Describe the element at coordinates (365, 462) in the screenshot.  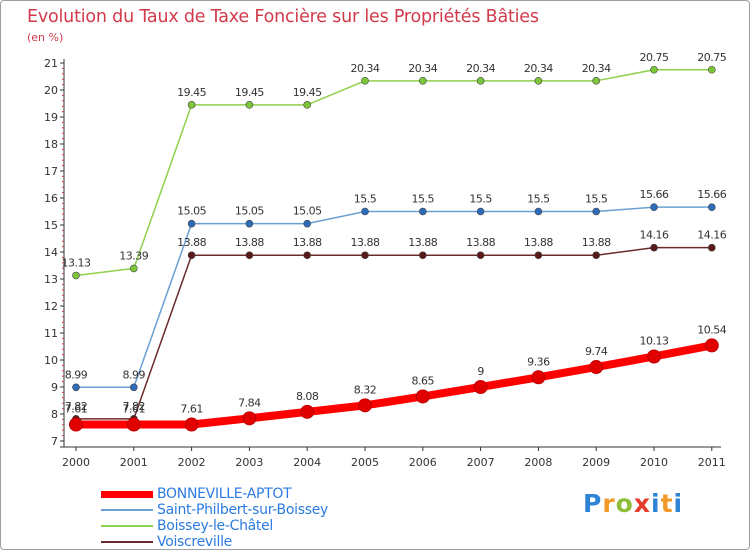
I see `x-tick-label: 2005` at that location.